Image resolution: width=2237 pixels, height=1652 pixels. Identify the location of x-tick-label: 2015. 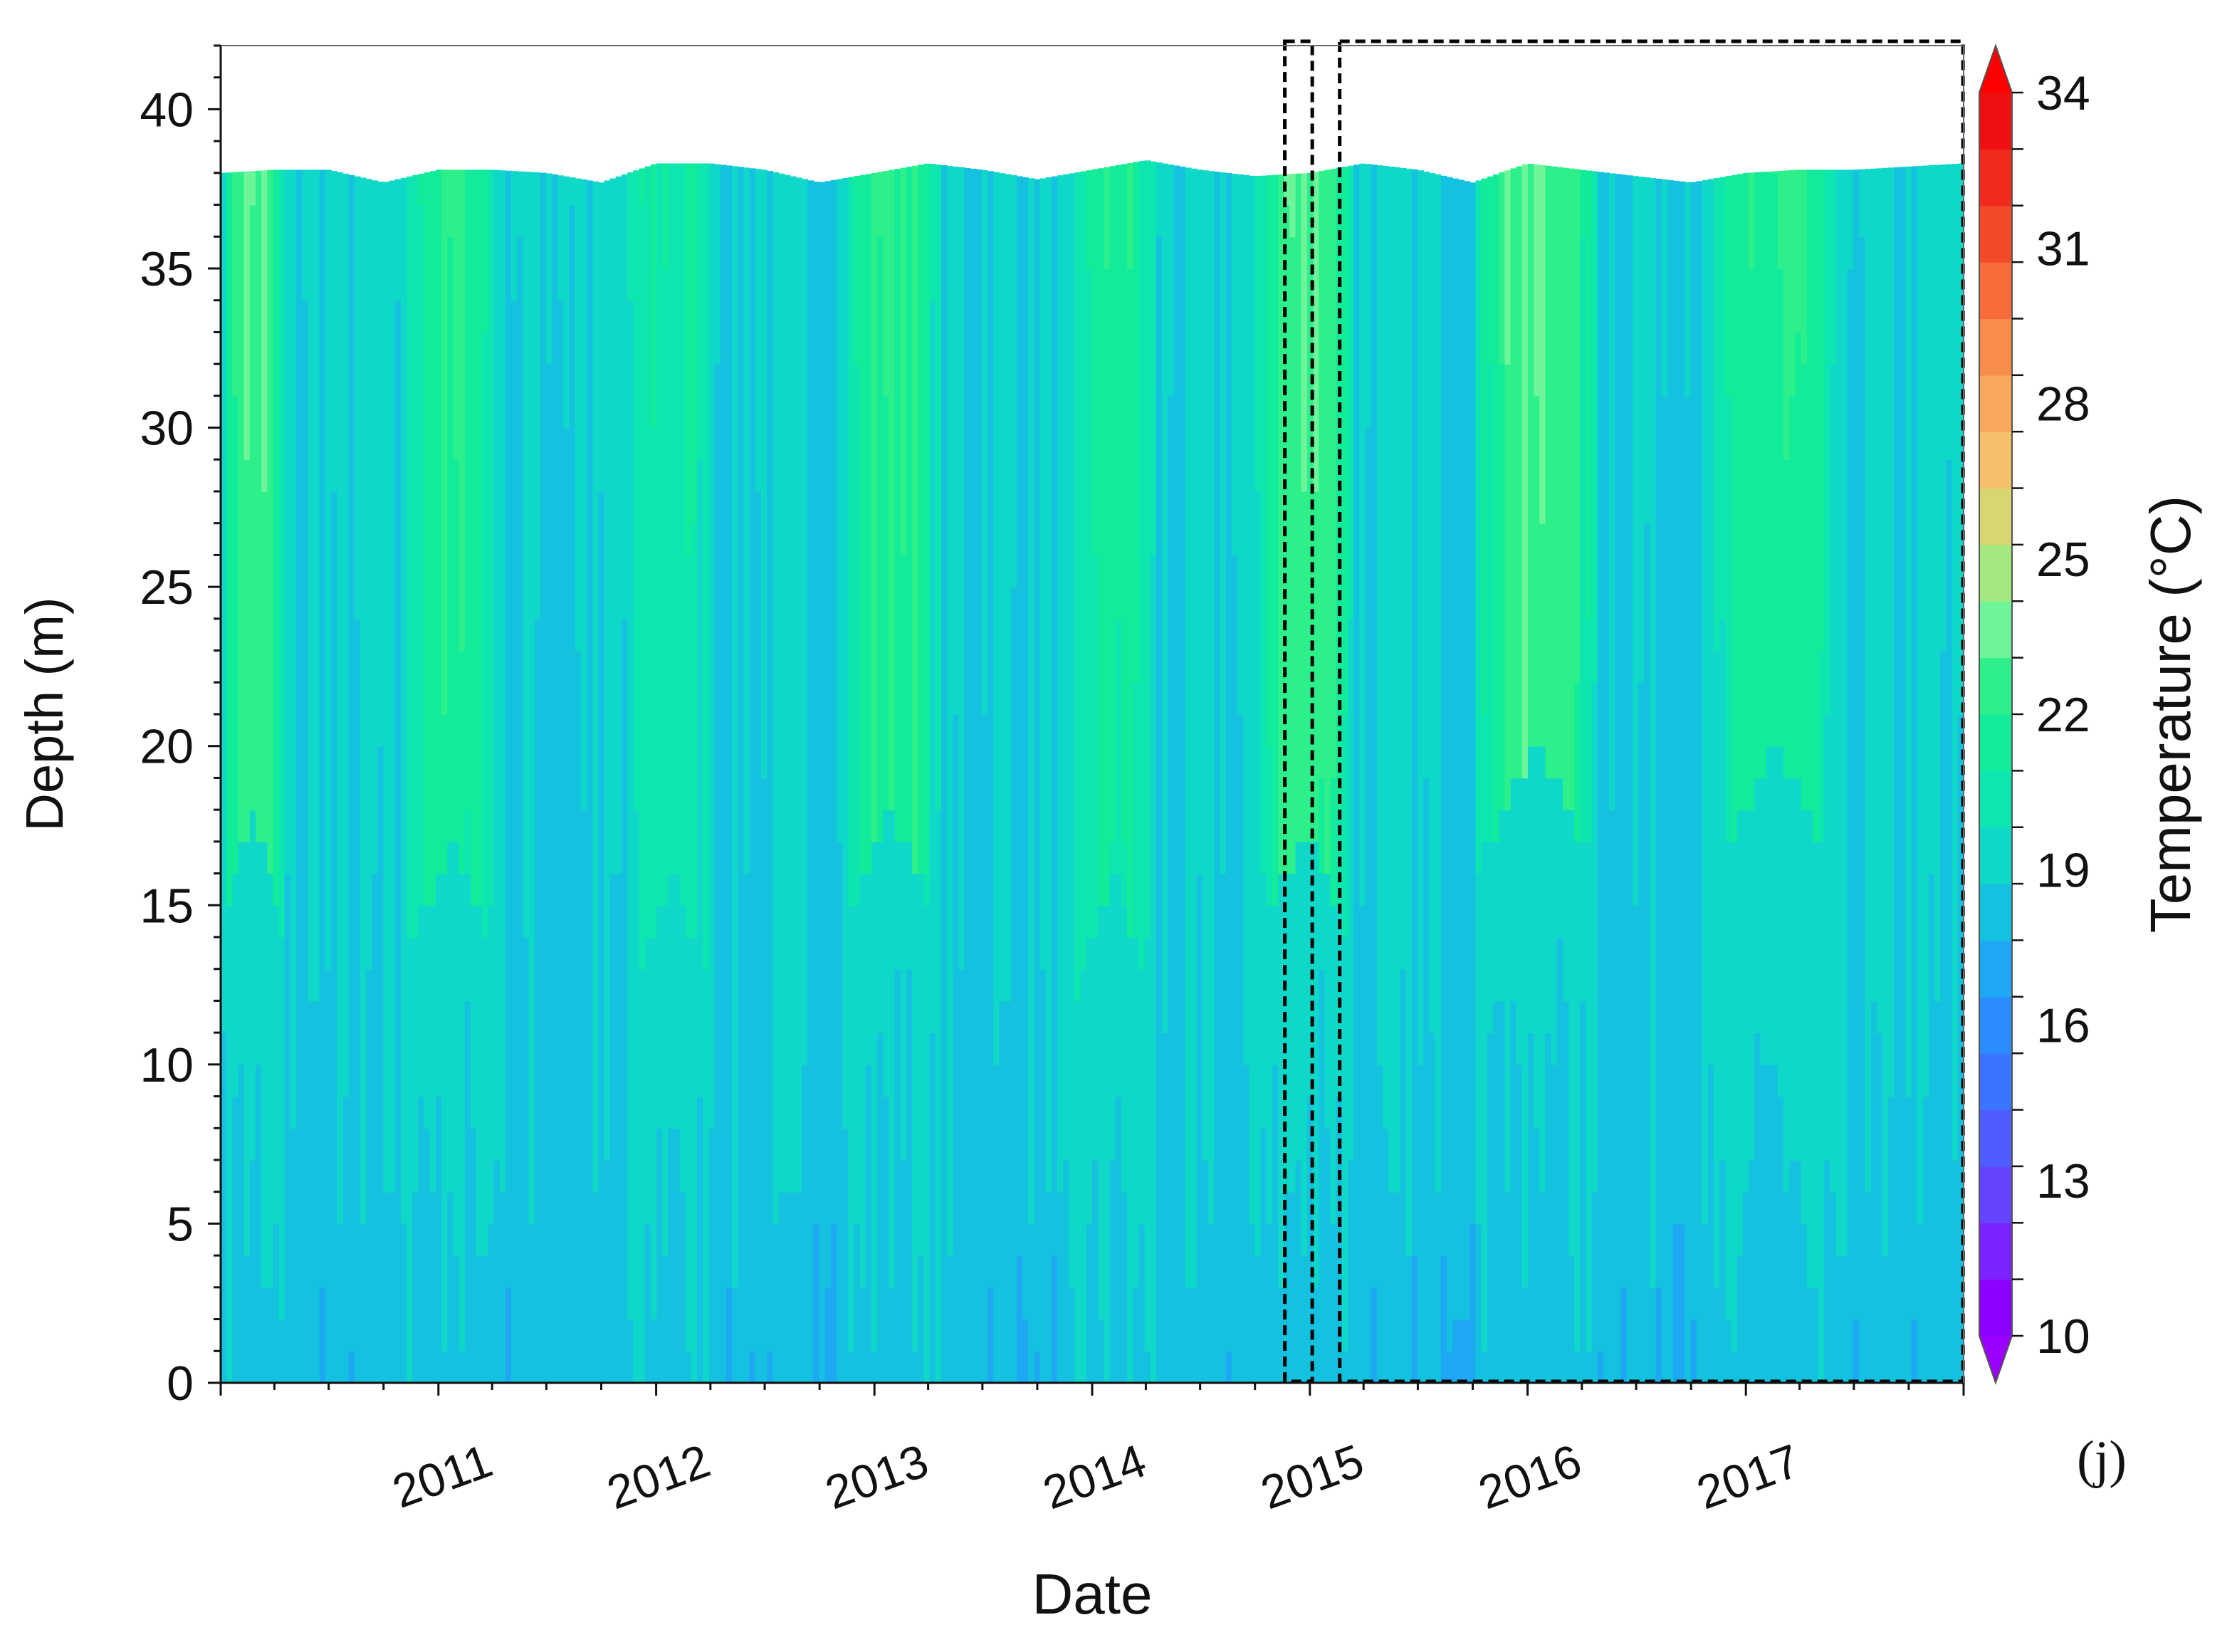
(1312, 1477).